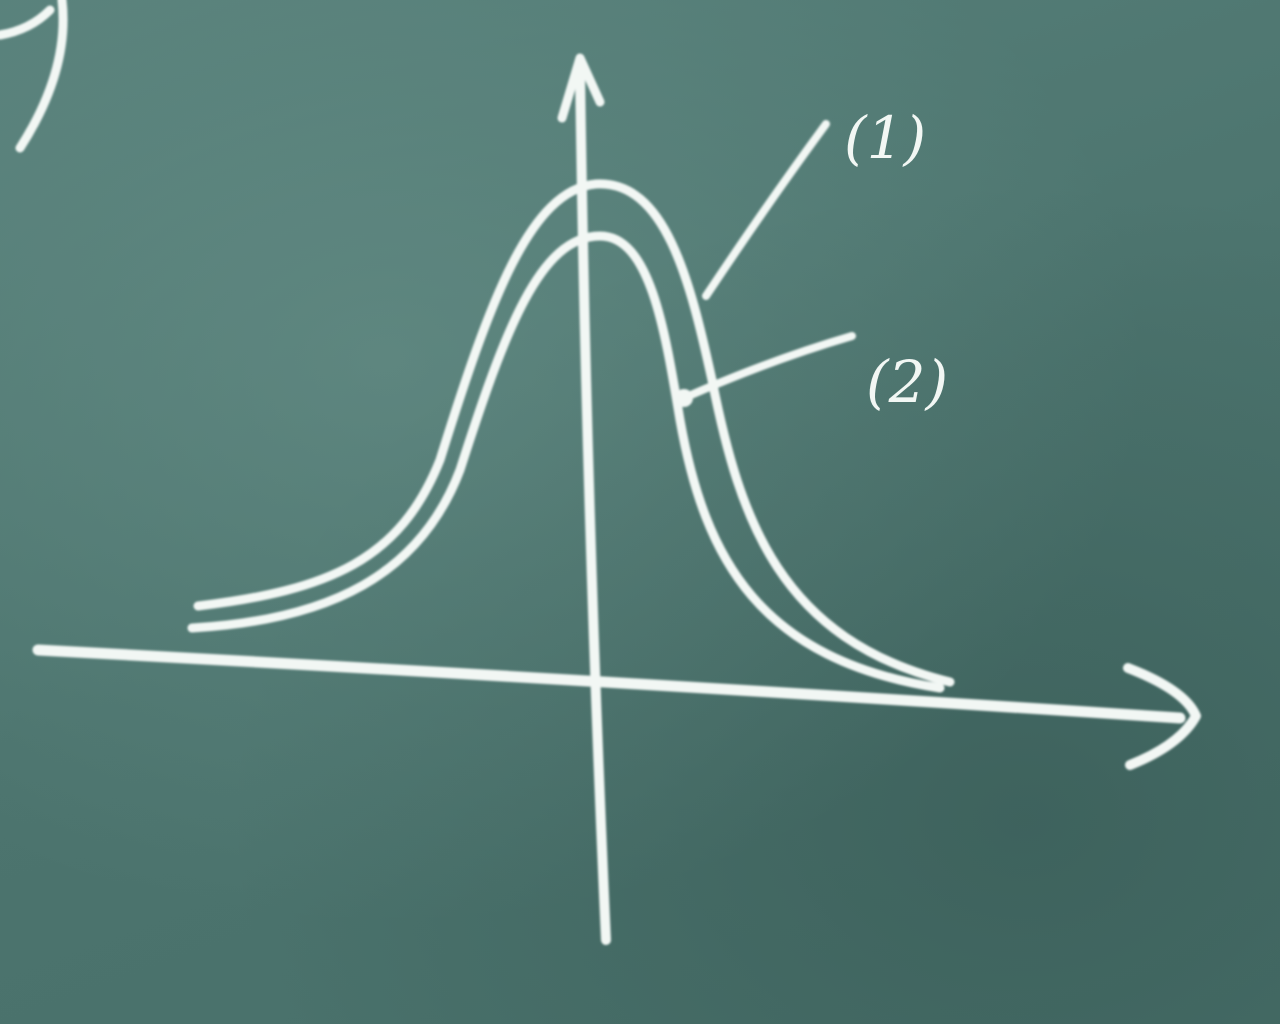 The image size is (1280, 1024). Describe the element at coordinates (581, 88) in the screenshot. I see `y-axis-arrow-icon` at that location.